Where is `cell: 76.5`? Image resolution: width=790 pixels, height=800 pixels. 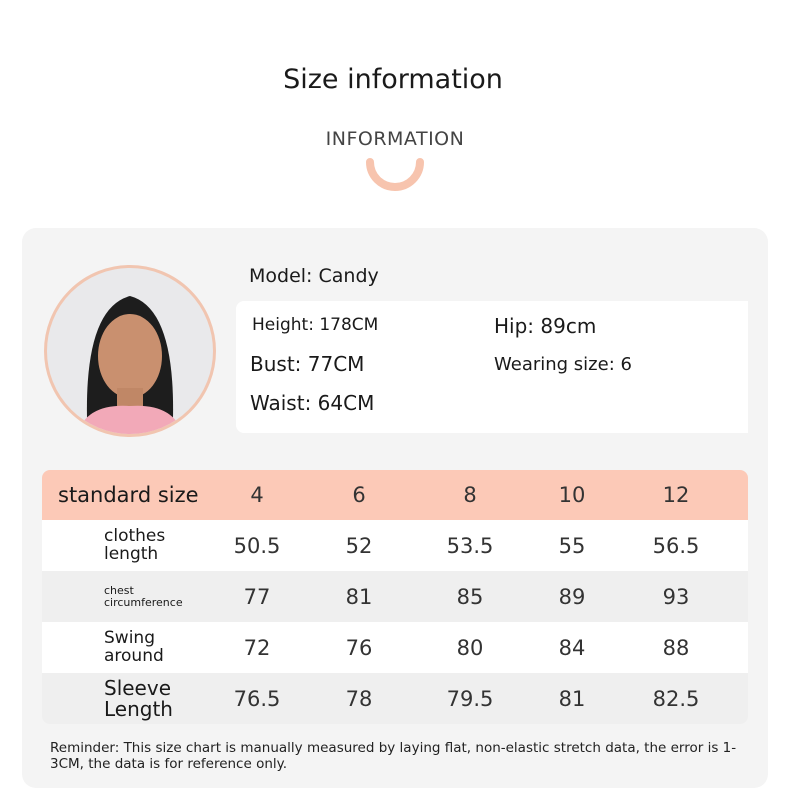 cell: 76.5 is located at coordinates (257, 698).